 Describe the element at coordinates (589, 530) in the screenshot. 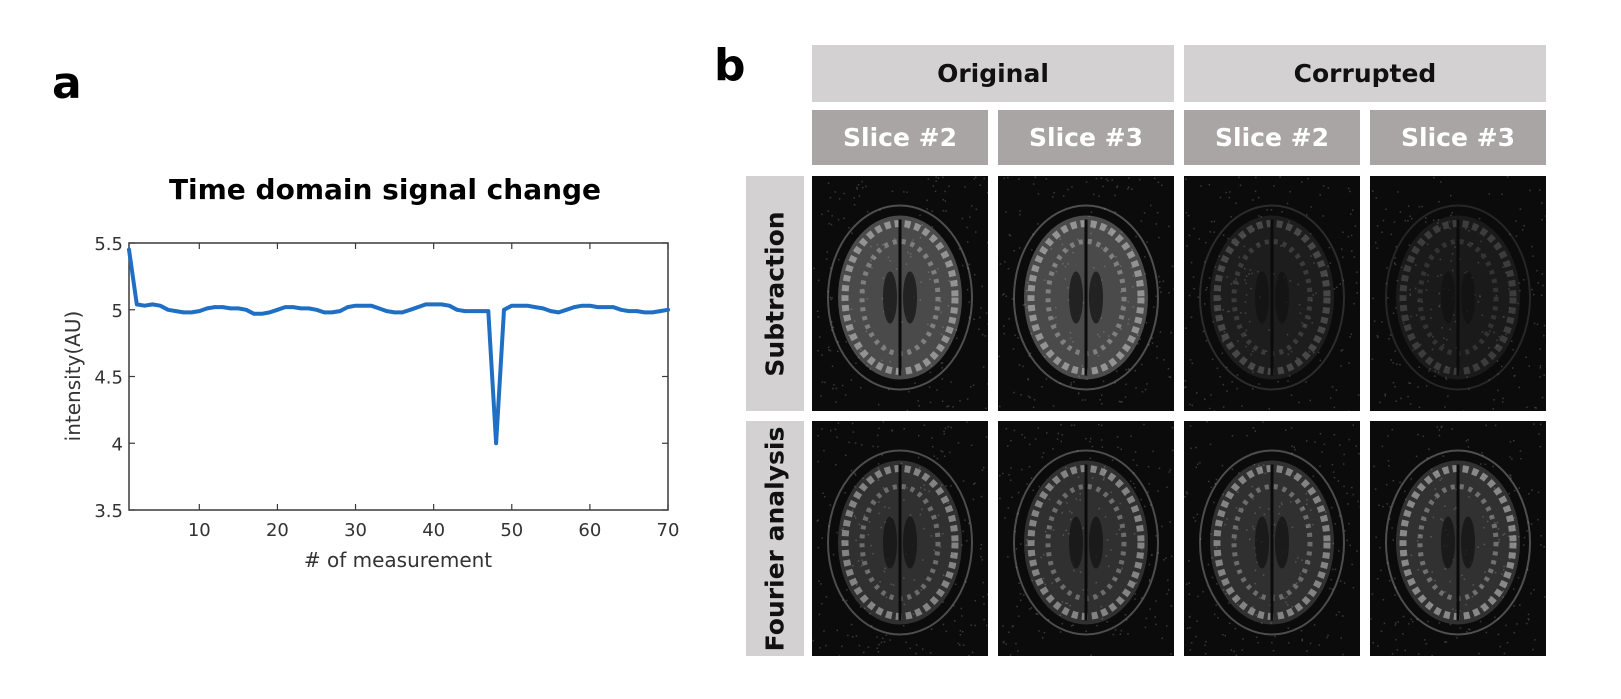

I see `x-tick-label: 60` at that location.